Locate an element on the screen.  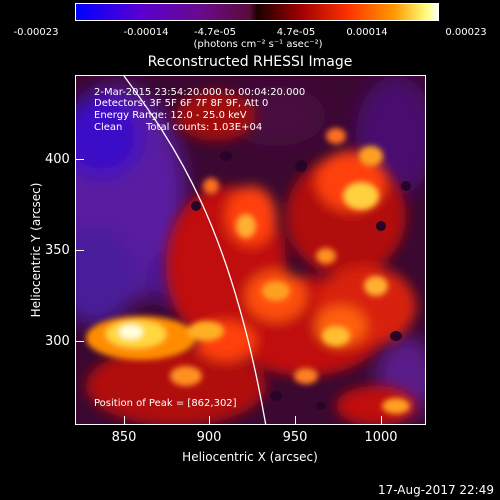
colorbar-tick: 0.00014 is located at coordinates (367, 32).